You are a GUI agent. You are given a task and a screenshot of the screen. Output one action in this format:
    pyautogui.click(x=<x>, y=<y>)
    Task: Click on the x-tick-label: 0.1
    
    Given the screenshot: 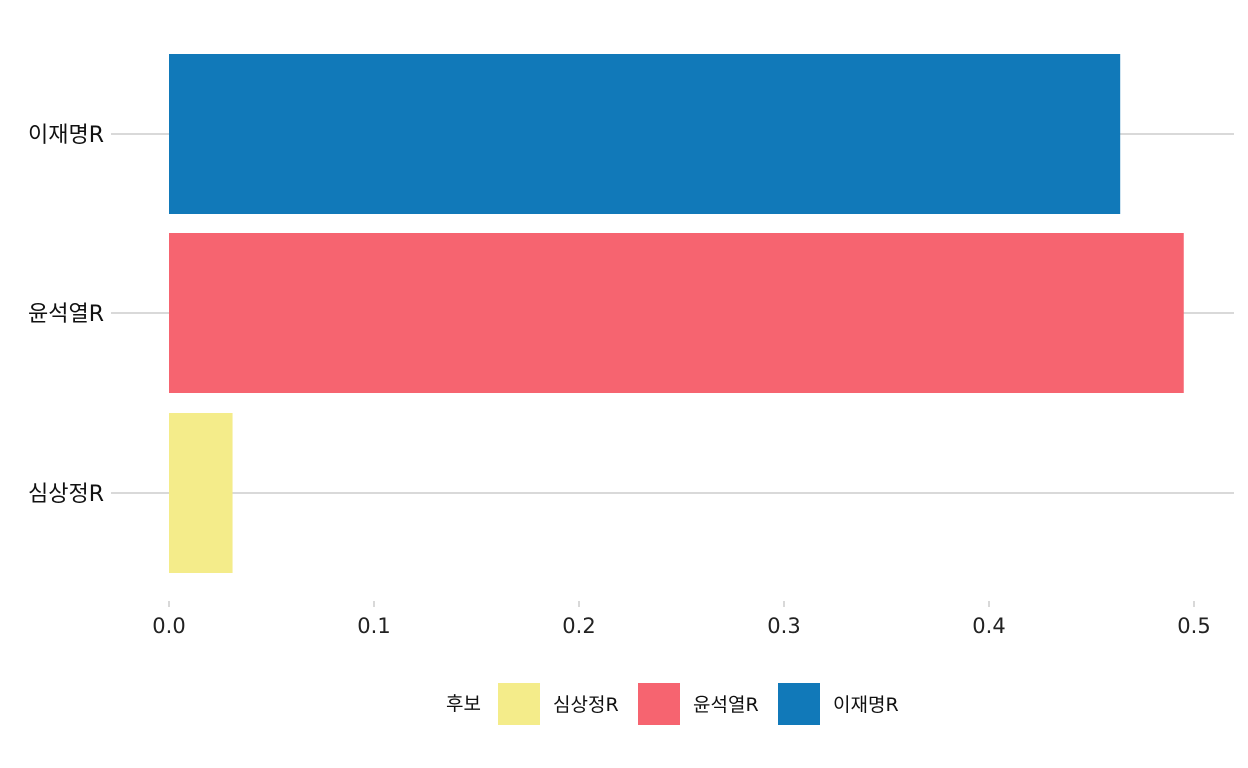 What is the action you would take?
    pyautogui.click(x=373, y=626)
    